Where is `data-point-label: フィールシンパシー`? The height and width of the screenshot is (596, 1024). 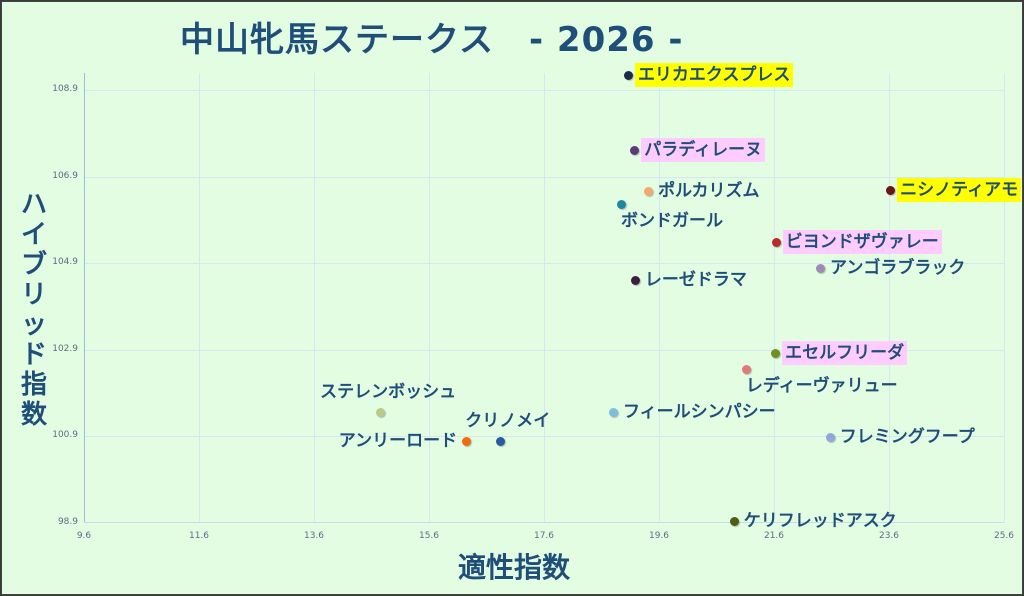
data-point-label: フィールシンパシー is located at coordinates (699, 412).